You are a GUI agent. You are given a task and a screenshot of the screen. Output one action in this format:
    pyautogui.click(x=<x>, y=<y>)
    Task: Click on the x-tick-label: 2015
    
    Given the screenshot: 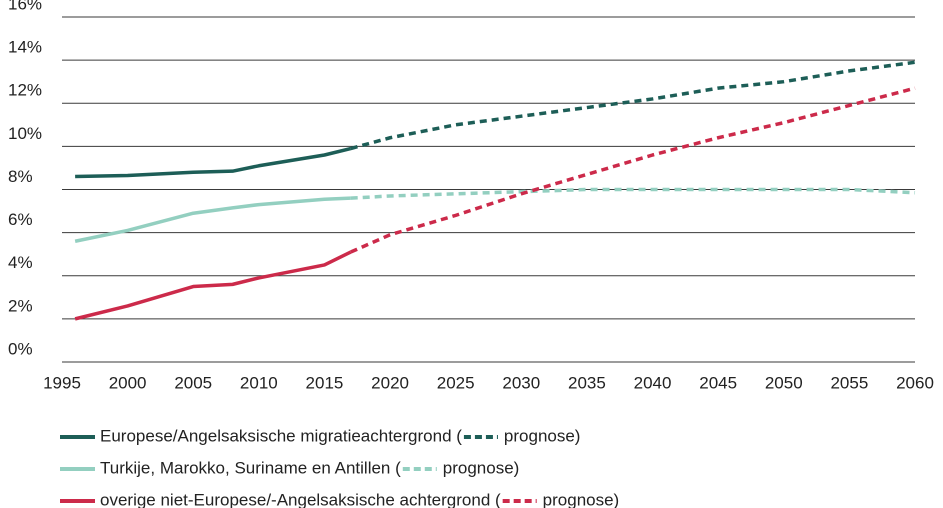 What is the action you would take?
    pyautogui.click(x=325, y=382)
    